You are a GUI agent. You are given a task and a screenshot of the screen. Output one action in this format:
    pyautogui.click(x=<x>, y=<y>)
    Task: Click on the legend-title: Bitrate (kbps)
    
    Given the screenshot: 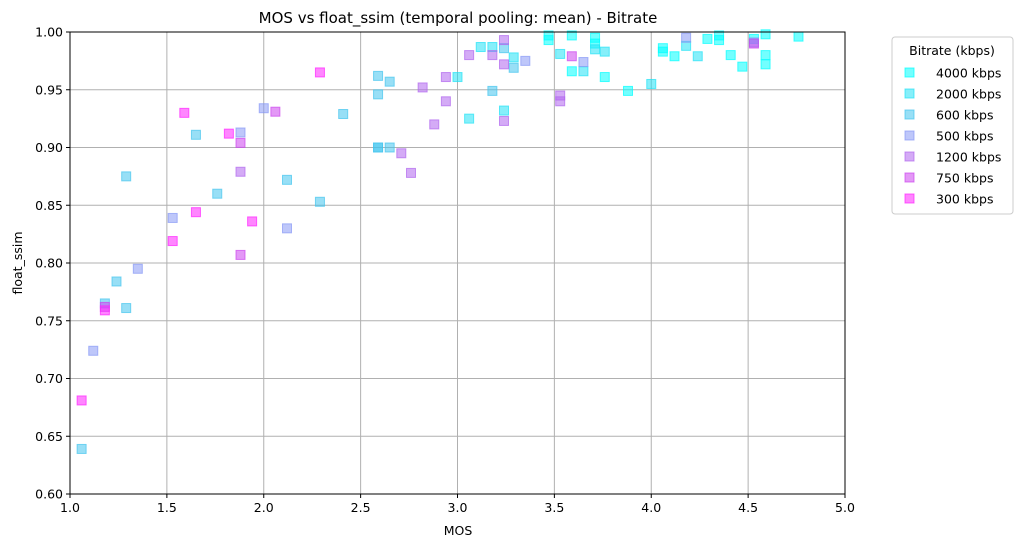 What is the action you would take?
    pyautogui.click(x=952, y=50)
    